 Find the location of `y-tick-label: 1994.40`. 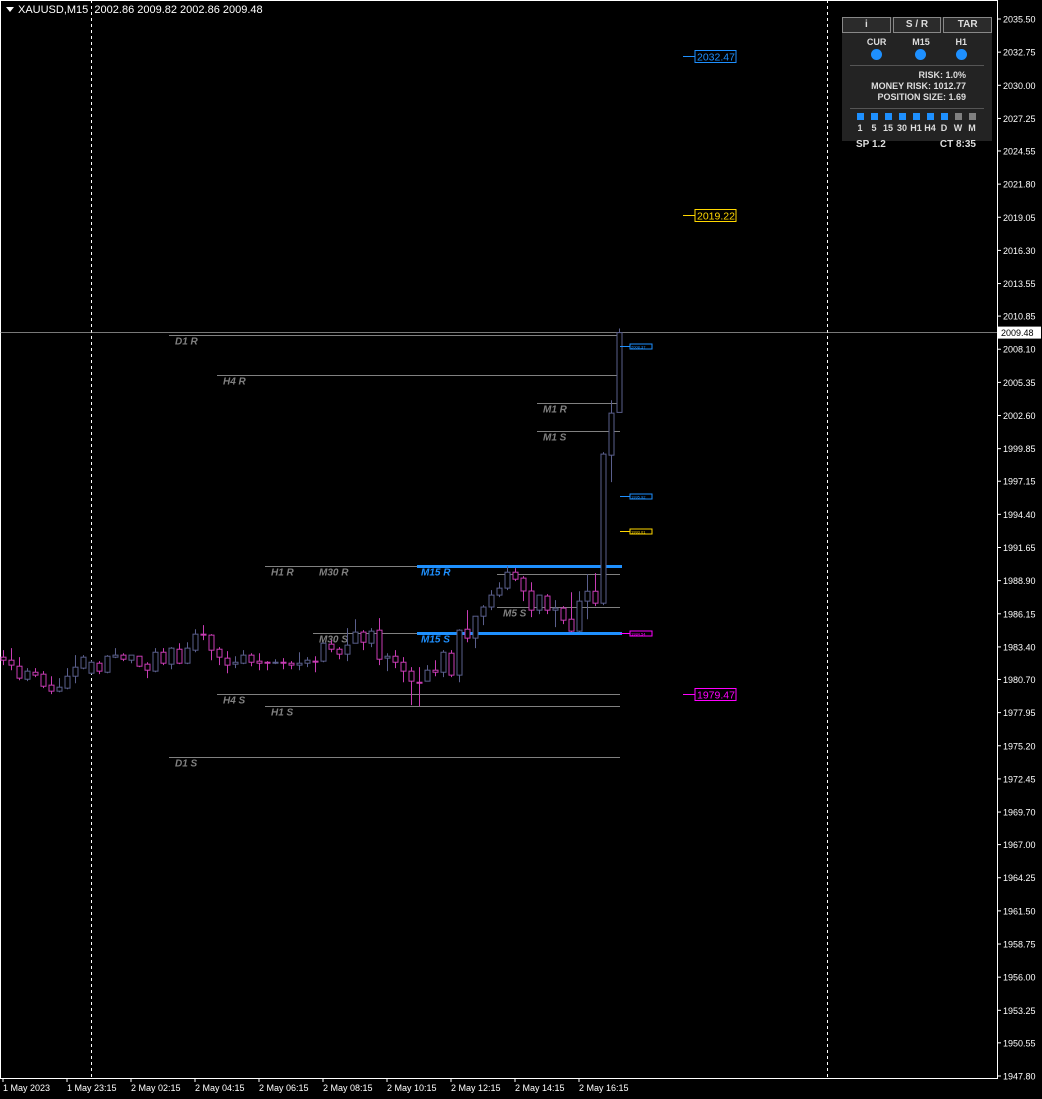

y-tick-label: 1994.40 is located at coordinates (1019, 515).